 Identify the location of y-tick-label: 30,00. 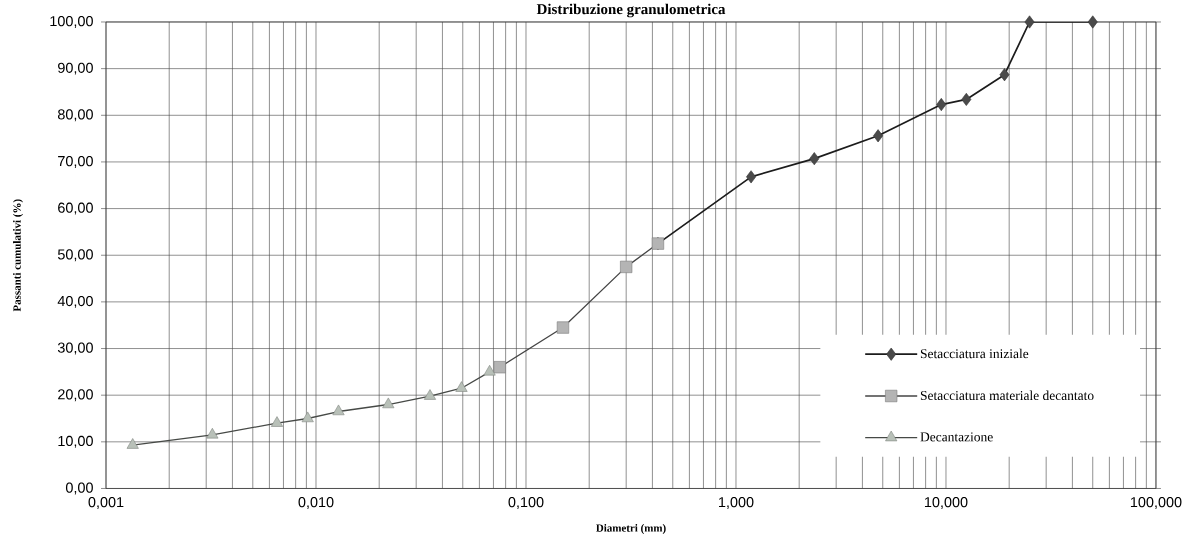
(75, 348).